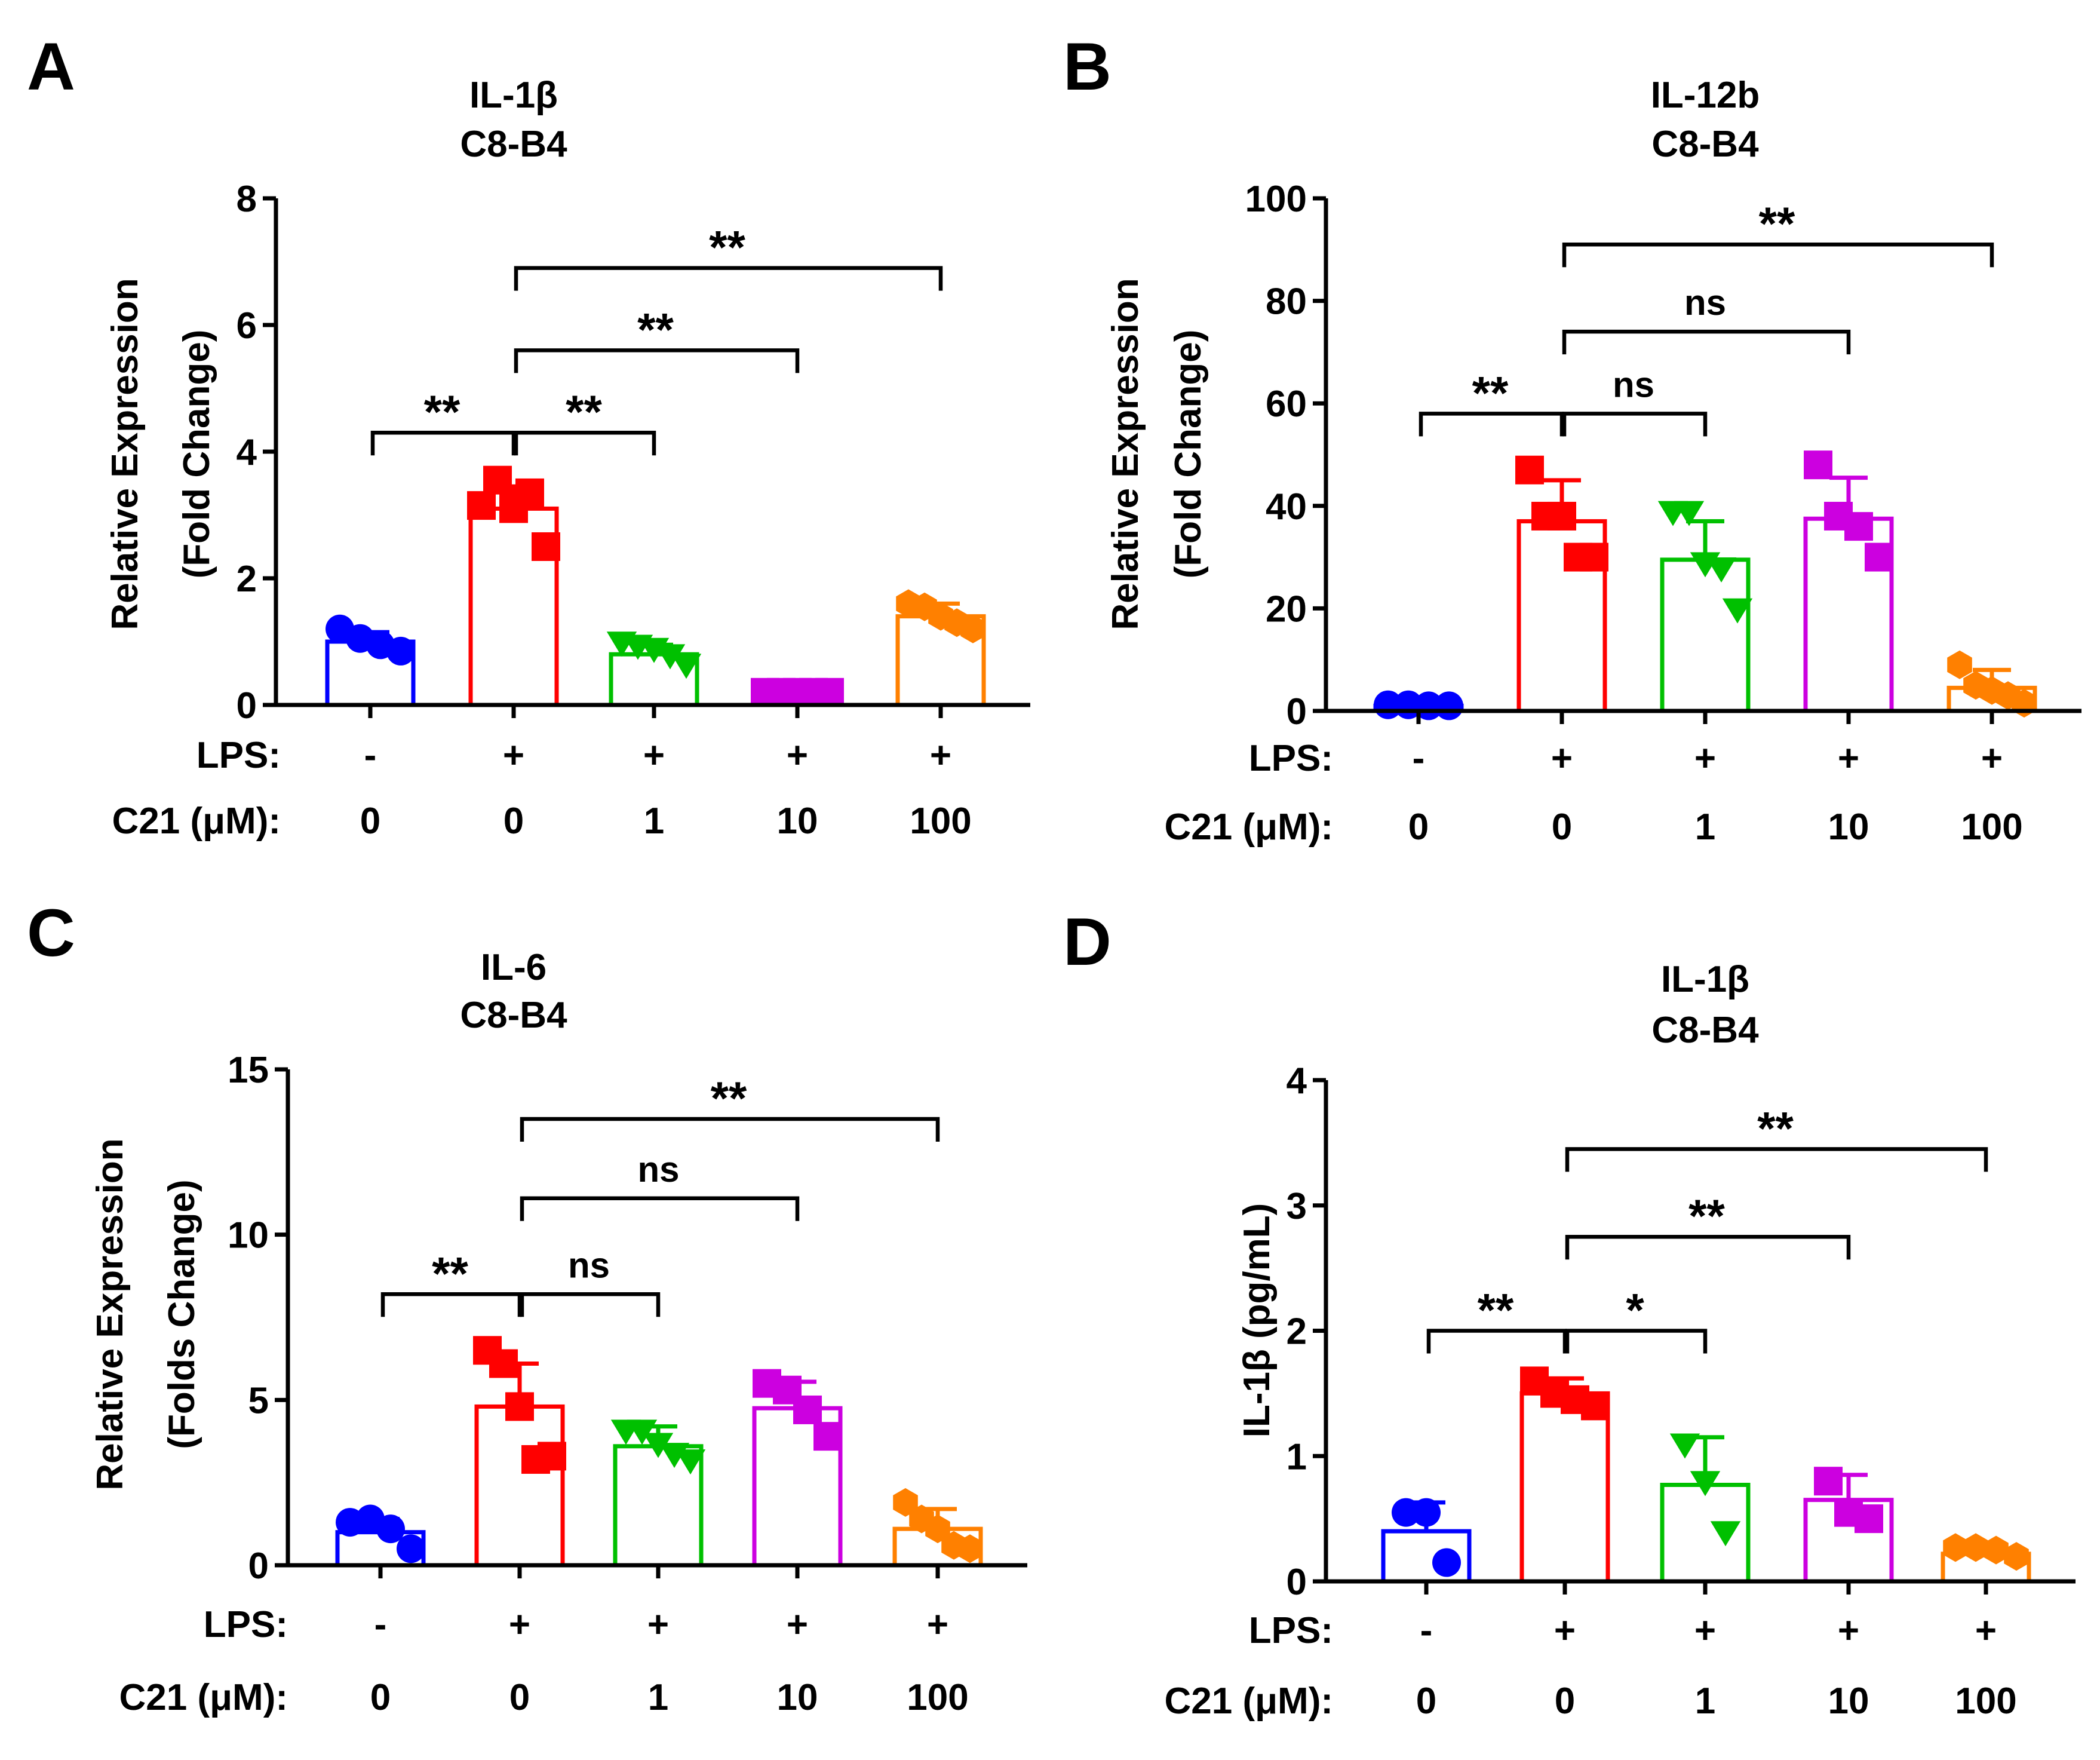 This screenshot has width=2100, height=1760. I want to click on y-axis-label: (Folds Change), so click(182, 1314).